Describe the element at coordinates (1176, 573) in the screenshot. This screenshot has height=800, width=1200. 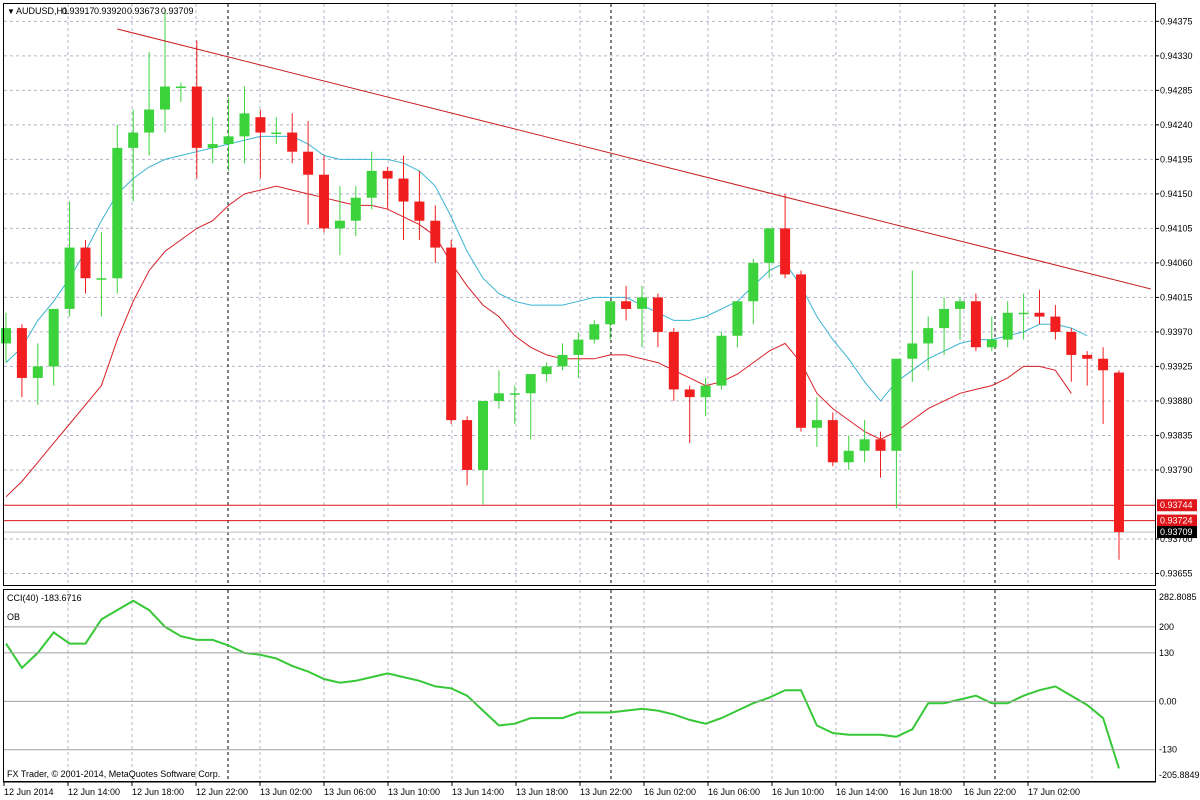
I see `price-tick-label: 0.93655` at that location.